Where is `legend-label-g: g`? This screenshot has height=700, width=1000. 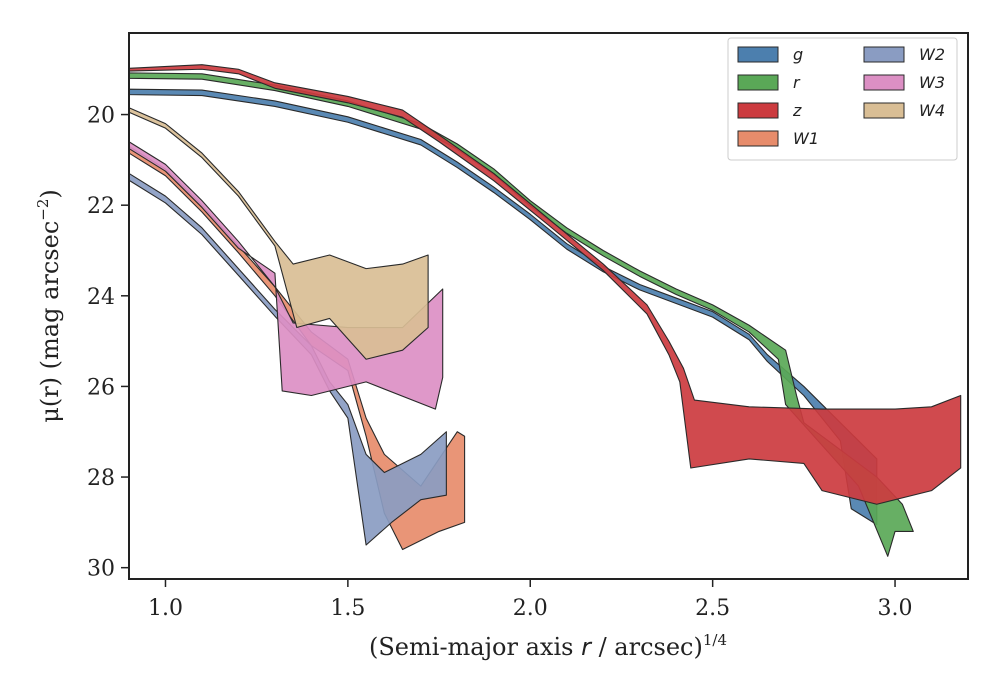 legend-label-g: g is located at coordinates (798, 54).